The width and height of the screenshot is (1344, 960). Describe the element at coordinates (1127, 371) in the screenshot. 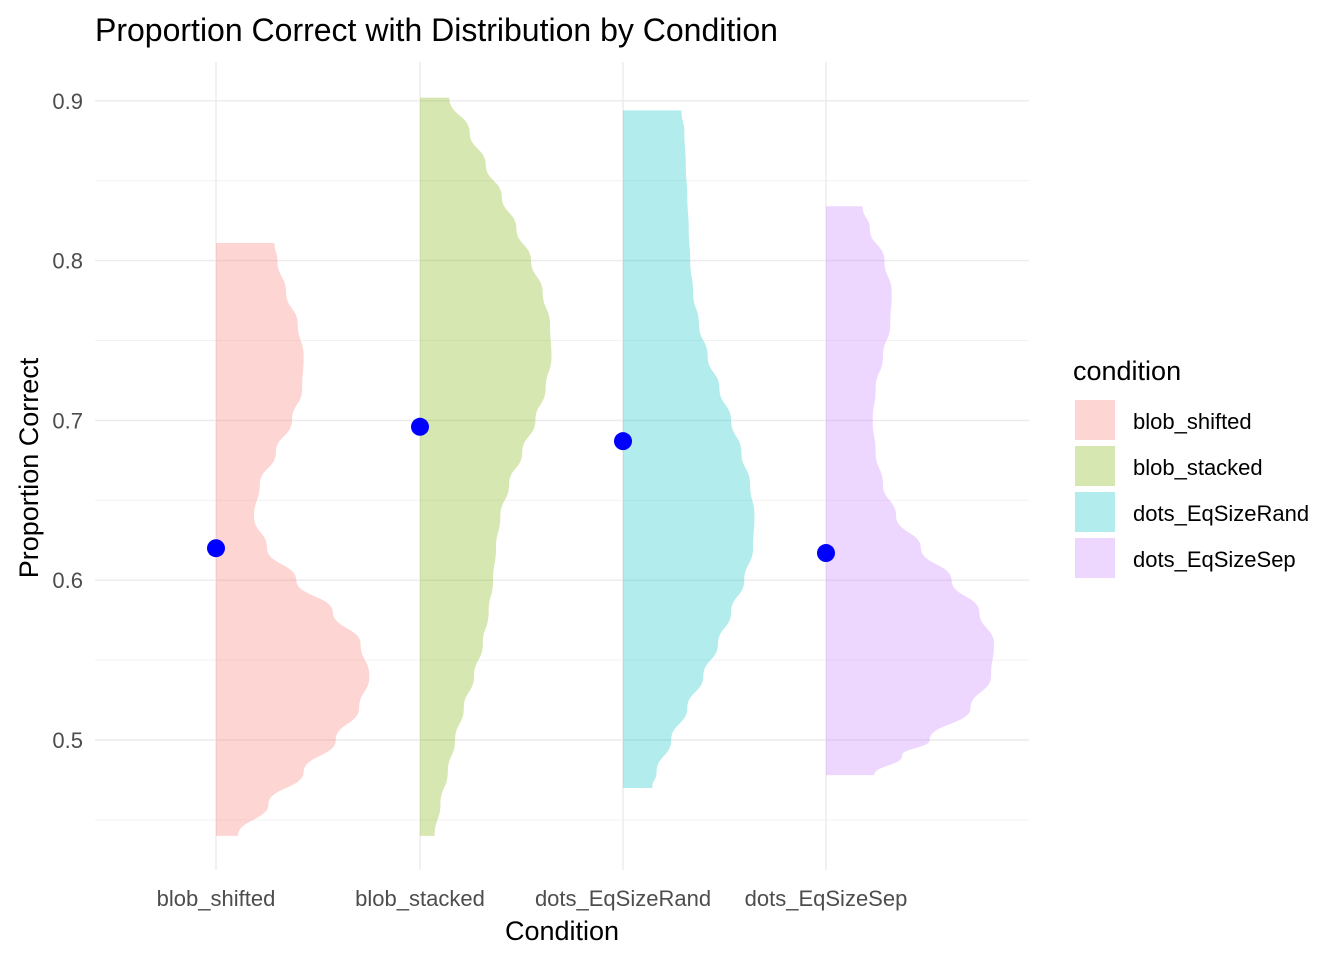

I see `legend-title: condition` at that location.